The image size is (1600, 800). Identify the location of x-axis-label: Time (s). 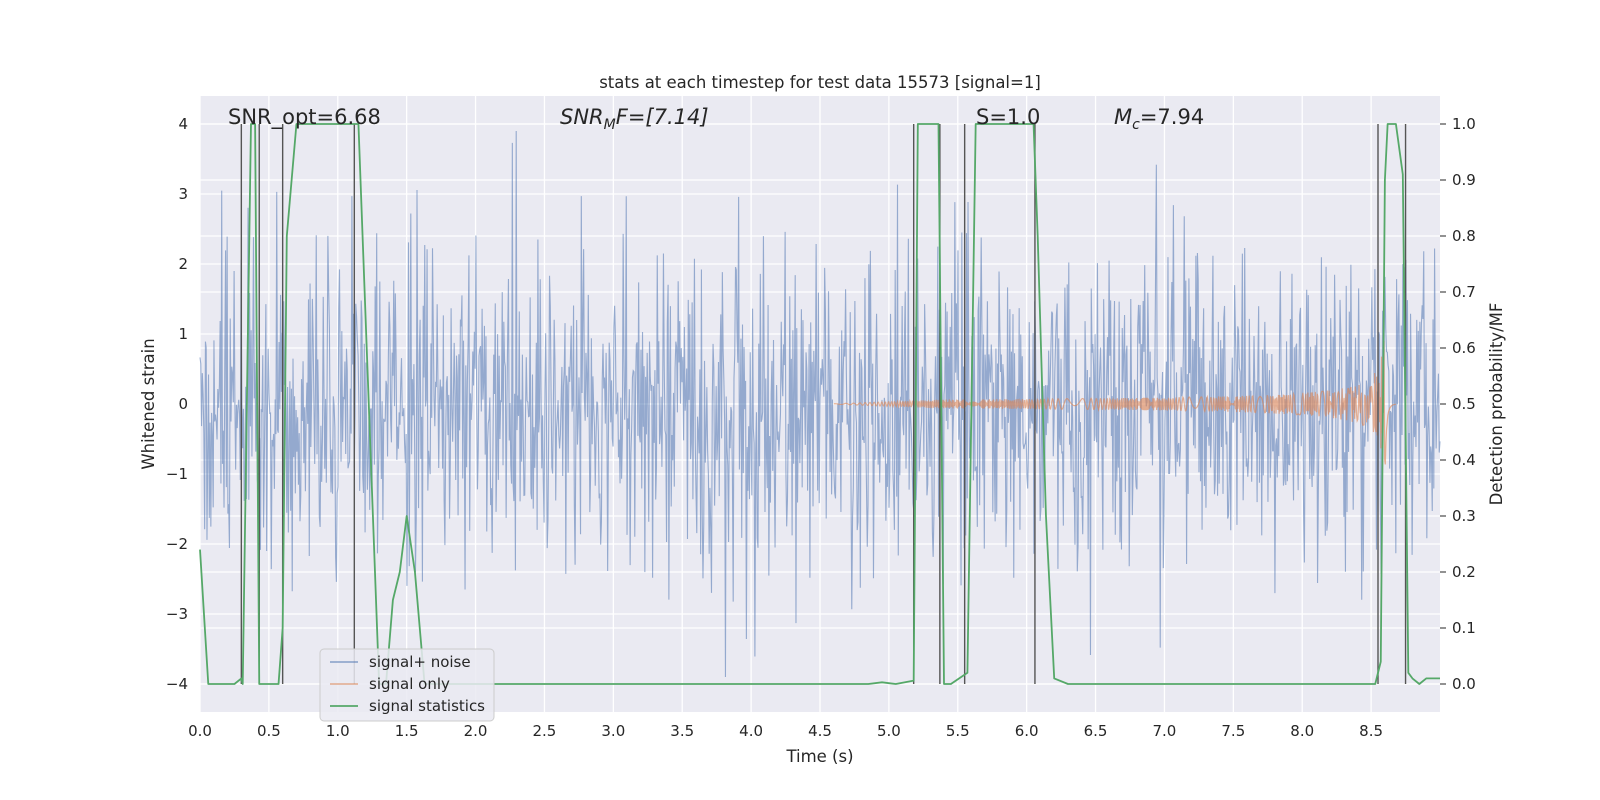
(819, 756).